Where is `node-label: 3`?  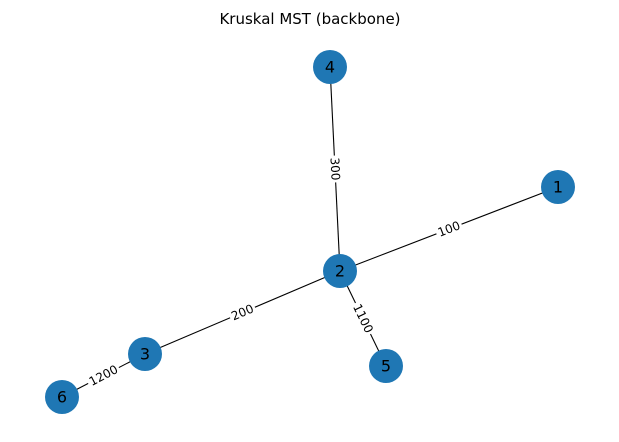 node-label: 3 is located at coordinates (145, 354).